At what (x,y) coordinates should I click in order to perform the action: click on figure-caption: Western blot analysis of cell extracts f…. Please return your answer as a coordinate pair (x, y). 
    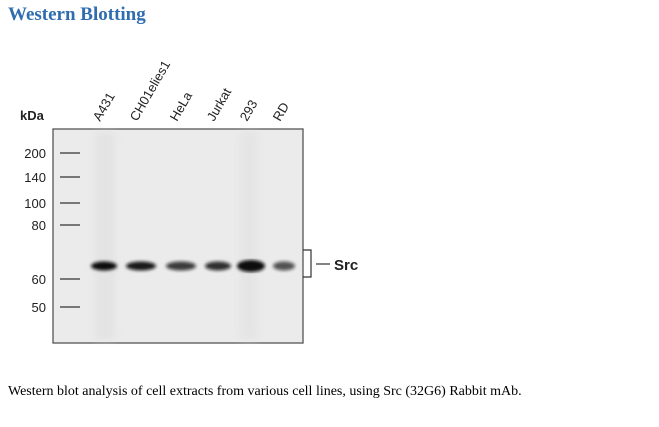
    Looking at the image, I should click on (265, 391).